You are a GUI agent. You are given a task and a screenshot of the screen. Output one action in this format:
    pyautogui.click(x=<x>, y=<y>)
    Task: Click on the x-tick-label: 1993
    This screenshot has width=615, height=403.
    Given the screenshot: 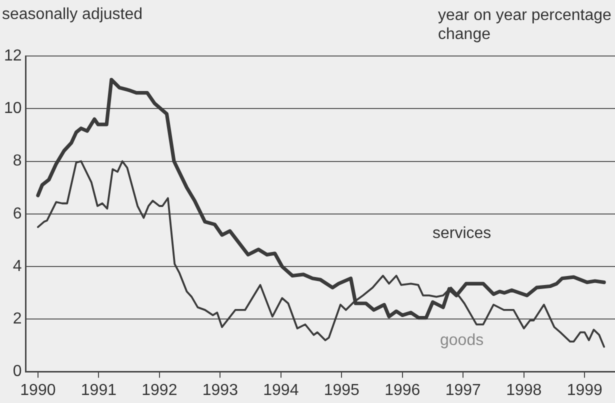 What is the action you would take?
    pyautogui.click(x=220, y=390)
    